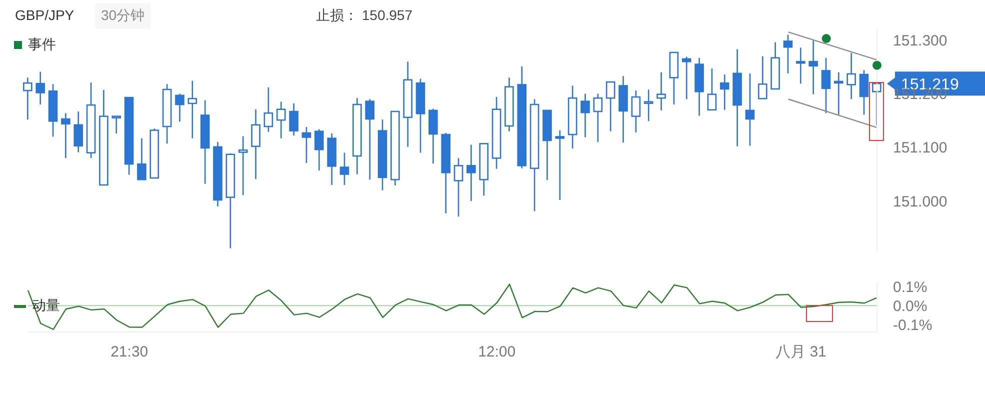 The image size is (985, 411). I want to click on chart-title: GBP/JPY, so click(44, 15).